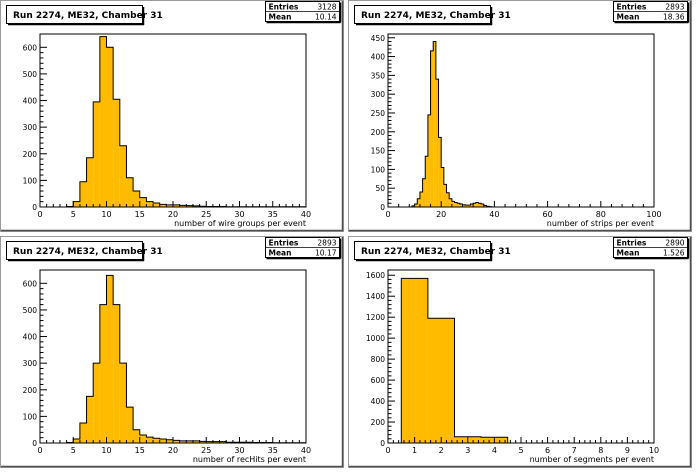 This screenshot has height=472, width=696. I want to click on x-tick-label: 7, so click(574, 450).